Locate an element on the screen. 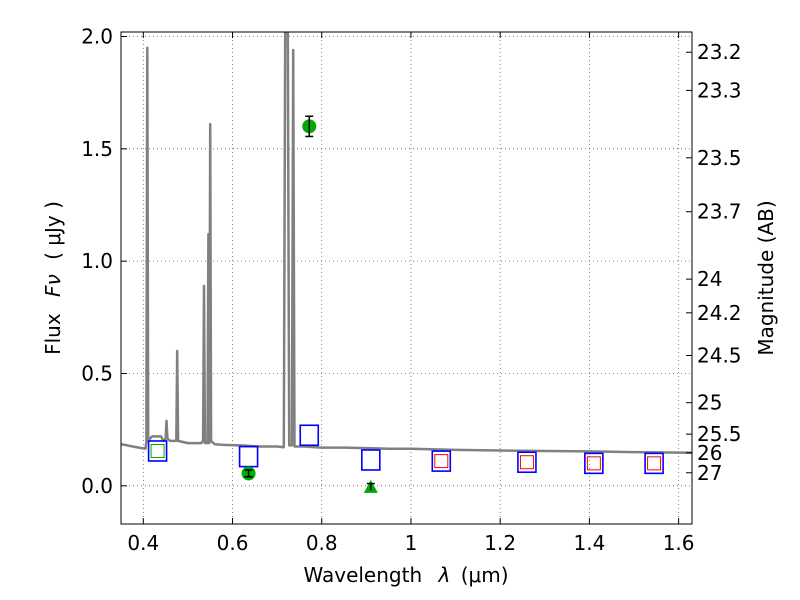 This screenshot has height=600, width=800. green-square-marker is located at coordinates (157, 450).